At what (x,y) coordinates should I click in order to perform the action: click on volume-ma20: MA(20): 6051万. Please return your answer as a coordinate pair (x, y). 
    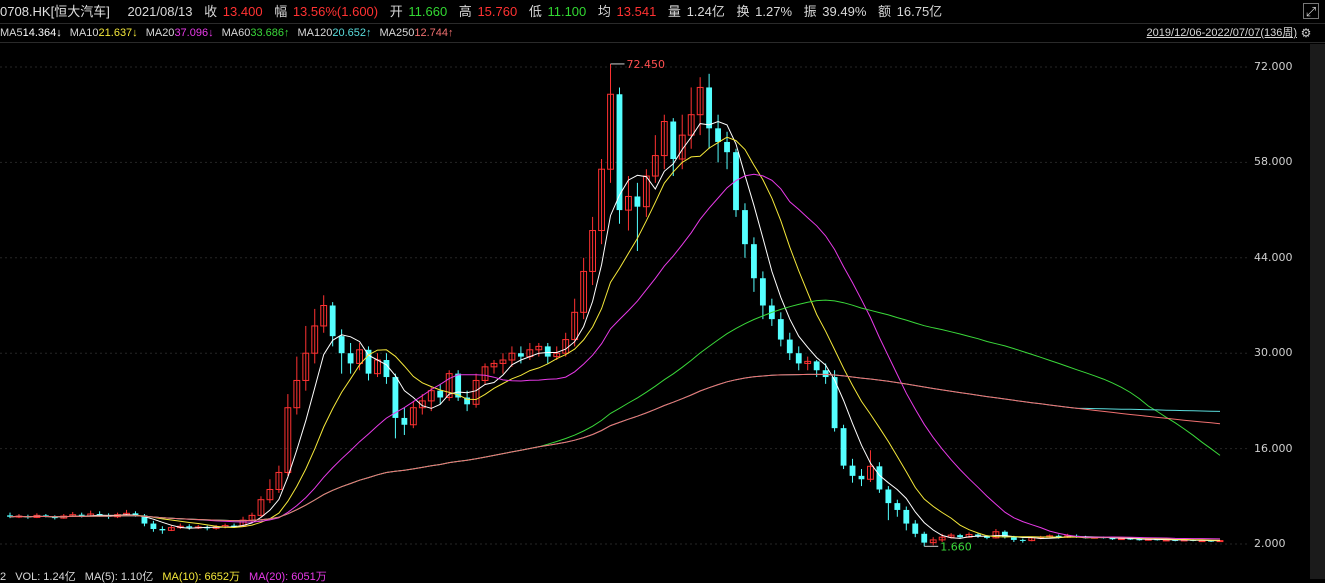
    Looking at the image, I should click on (288, 577).